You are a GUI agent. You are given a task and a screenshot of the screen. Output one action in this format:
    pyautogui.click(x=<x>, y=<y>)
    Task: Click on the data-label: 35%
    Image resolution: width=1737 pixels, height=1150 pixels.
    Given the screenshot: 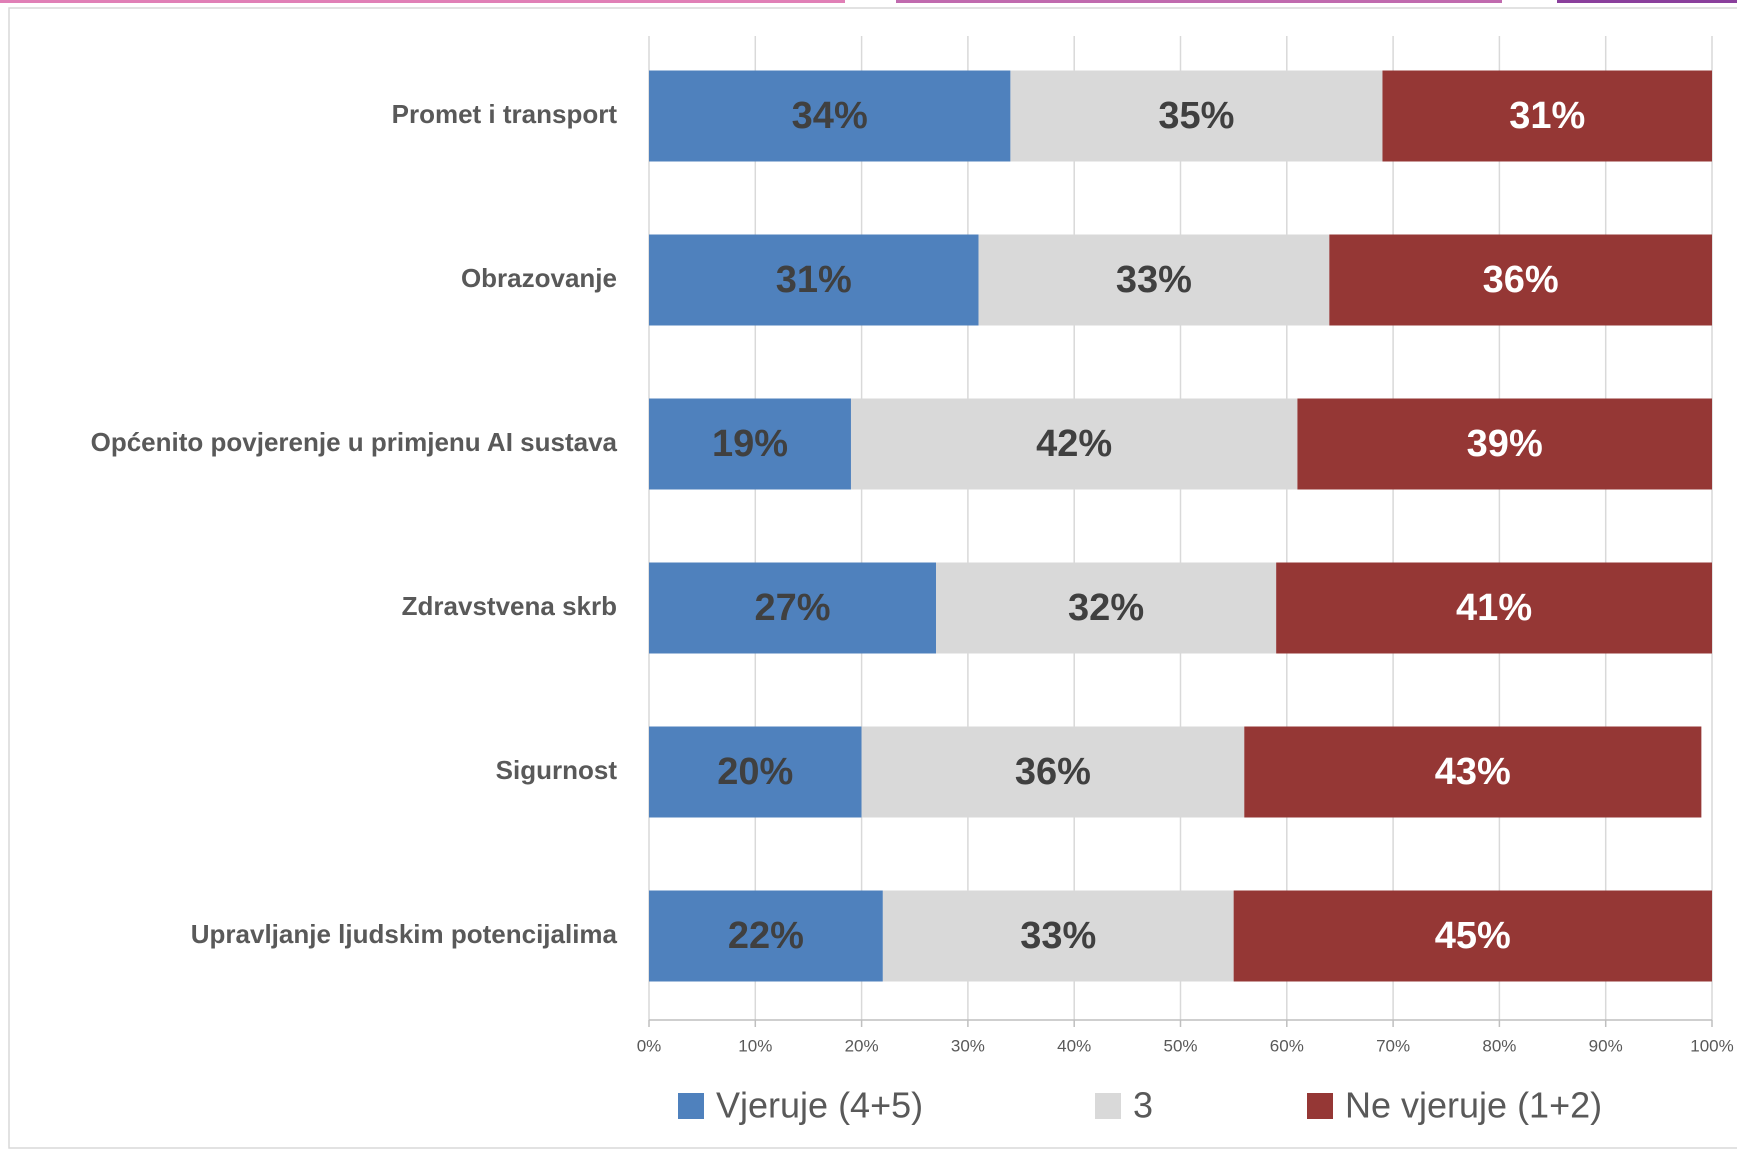 What is the action you would take?
    pyautogui.click(x=1196, y=116)
    